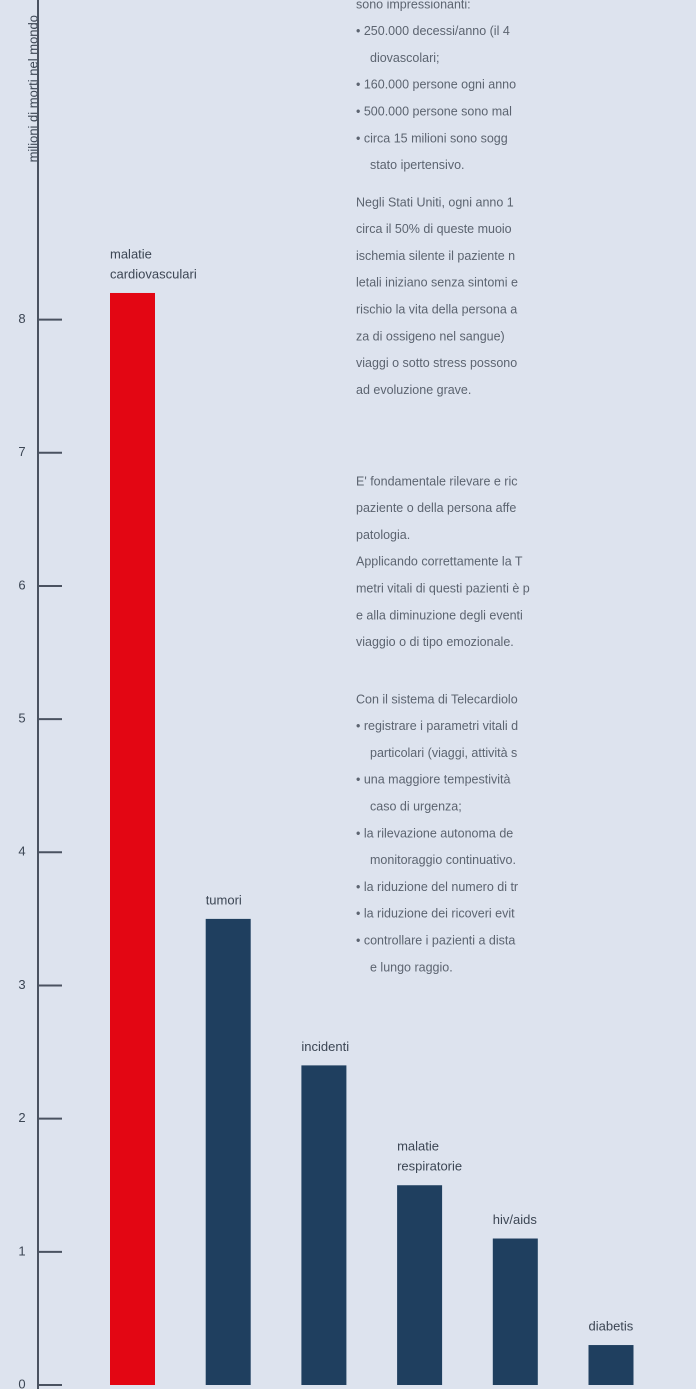  I want to click on annotation-line: Con il sistema di Telecardiolo, so click(437, 699).